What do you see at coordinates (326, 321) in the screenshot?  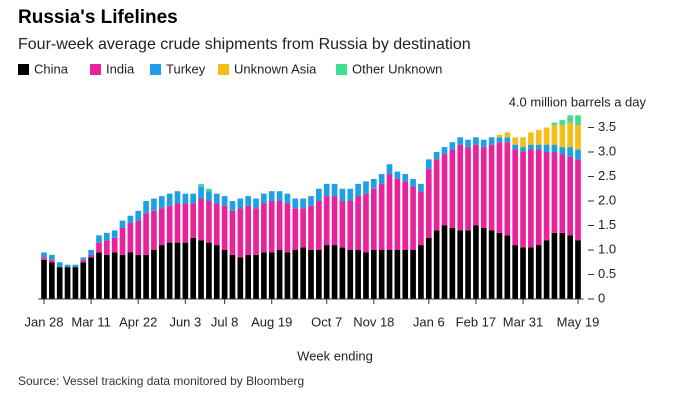 I see `x-tick-label: Oct 7` at bounding box center [326, 321].